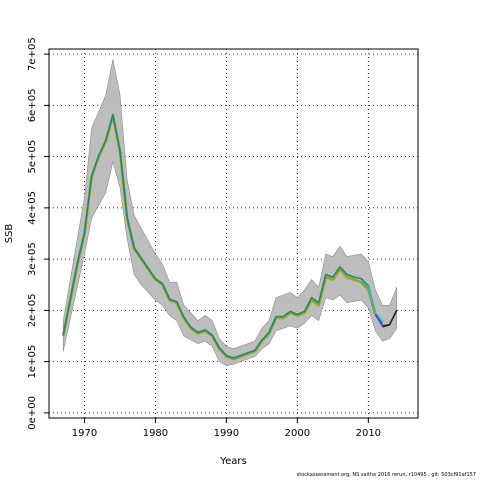 This screenshot has width=480, height=480. I want to click on y-tick-label: 0e+00, so click(32, 413).